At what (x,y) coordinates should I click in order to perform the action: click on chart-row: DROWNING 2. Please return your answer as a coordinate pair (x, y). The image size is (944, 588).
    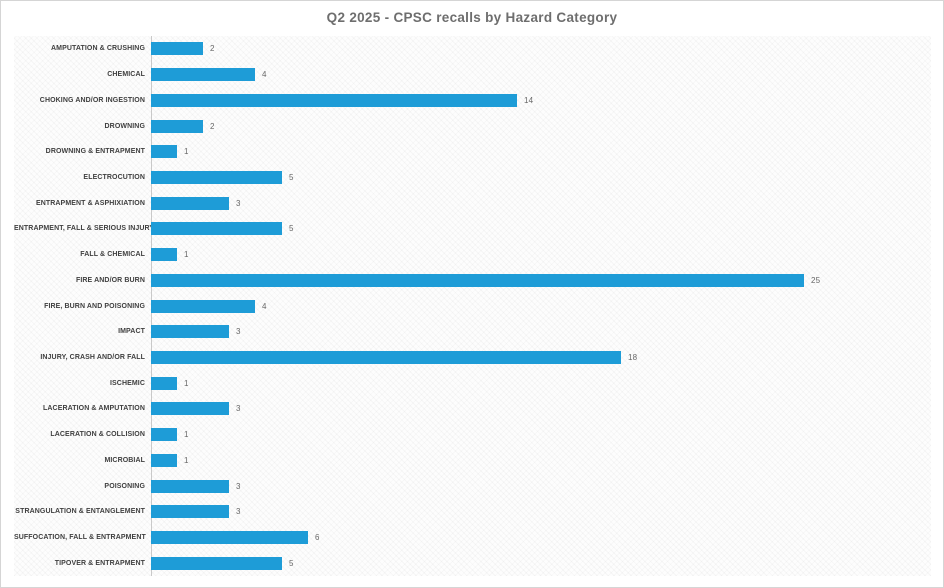
    Looking at the image, I should click on (472, 126).